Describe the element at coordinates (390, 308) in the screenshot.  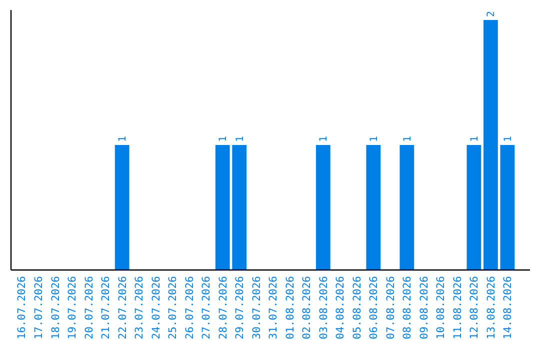
I see `x-tick-label: 07.08.2026` at that location.